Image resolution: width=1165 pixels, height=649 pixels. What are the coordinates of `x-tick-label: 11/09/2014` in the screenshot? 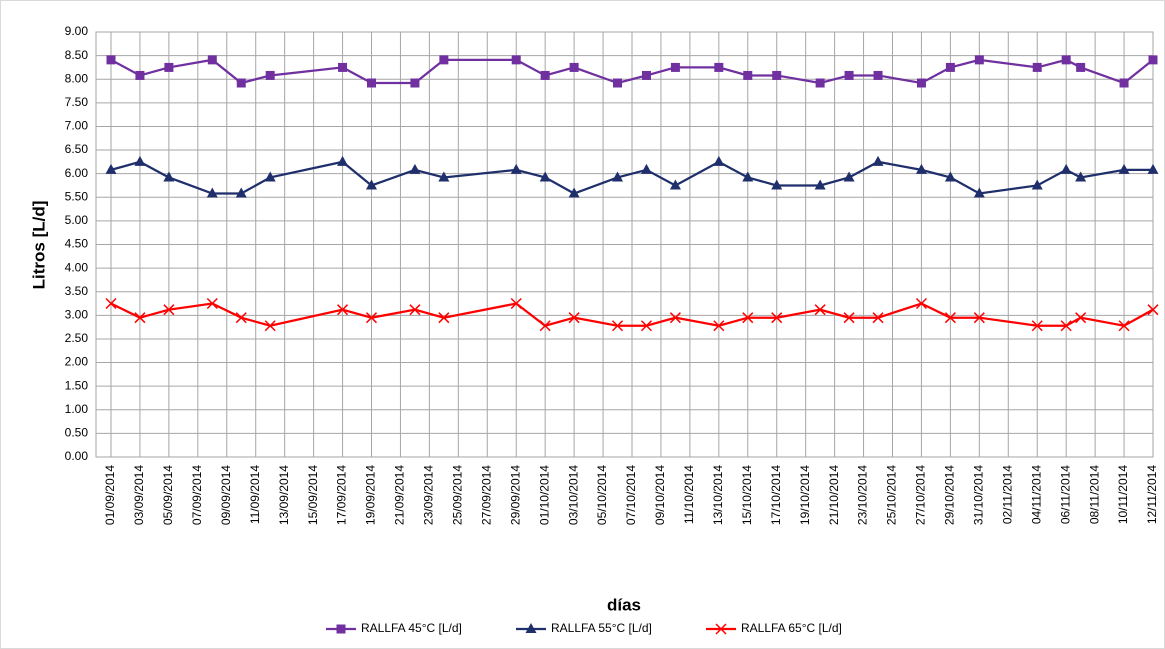 It's located at (255, 494).